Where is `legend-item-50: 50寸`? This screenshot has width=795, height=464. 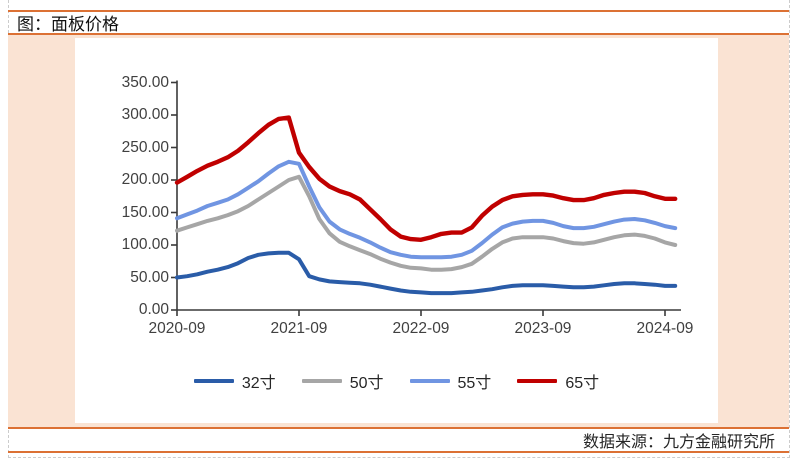
legend-item-50: 50寸 is located at coordinates (342, 381).